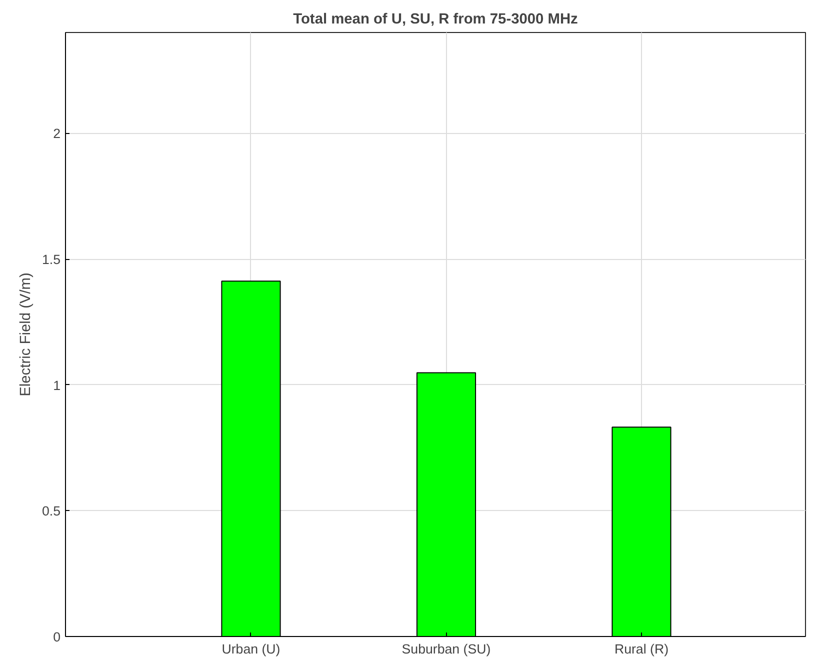 This screenshot has width=819, height=664. What do you see at coordinates (435, 20) in the screenshot?
I see `chart-title: Total mean of U, SU, R from 75-3000 MHz` at bounding box center [435, 20].